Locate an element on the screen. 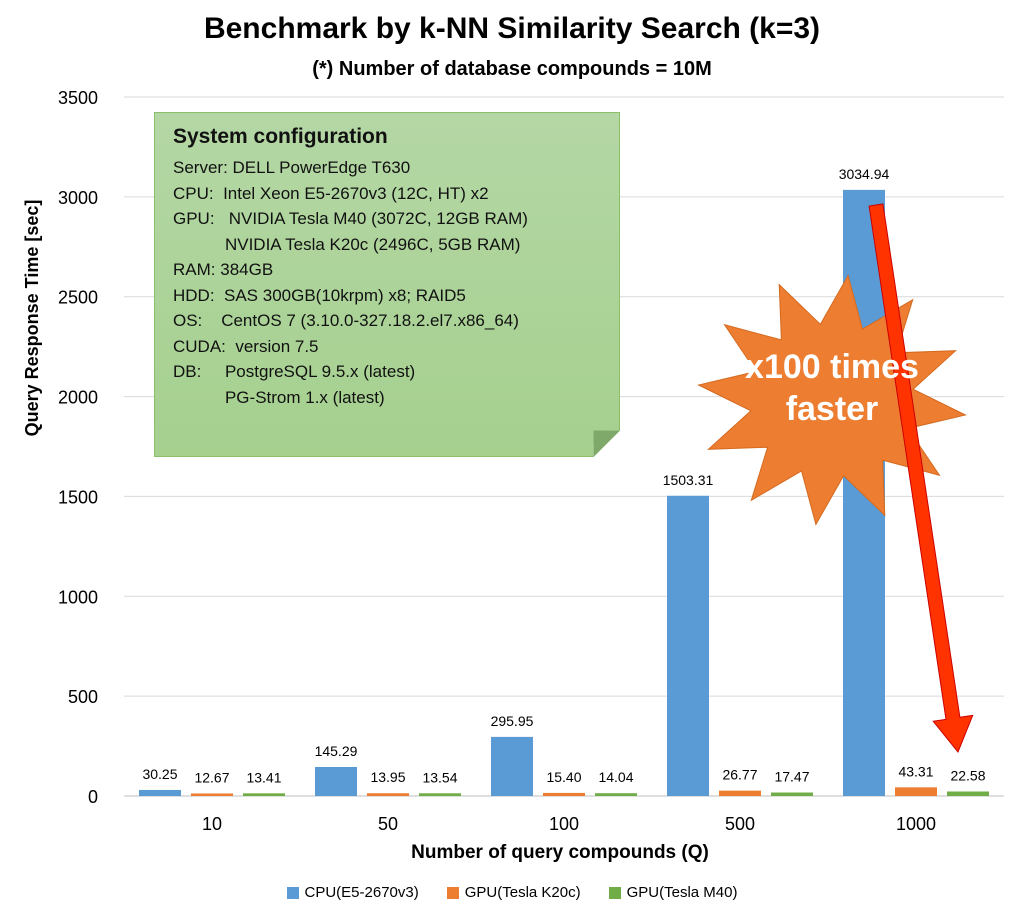 This screenshot has height=919, width=1024. chart-subtitle: (*) Number of database compounds = 10M is located at coordinates (512, 69).